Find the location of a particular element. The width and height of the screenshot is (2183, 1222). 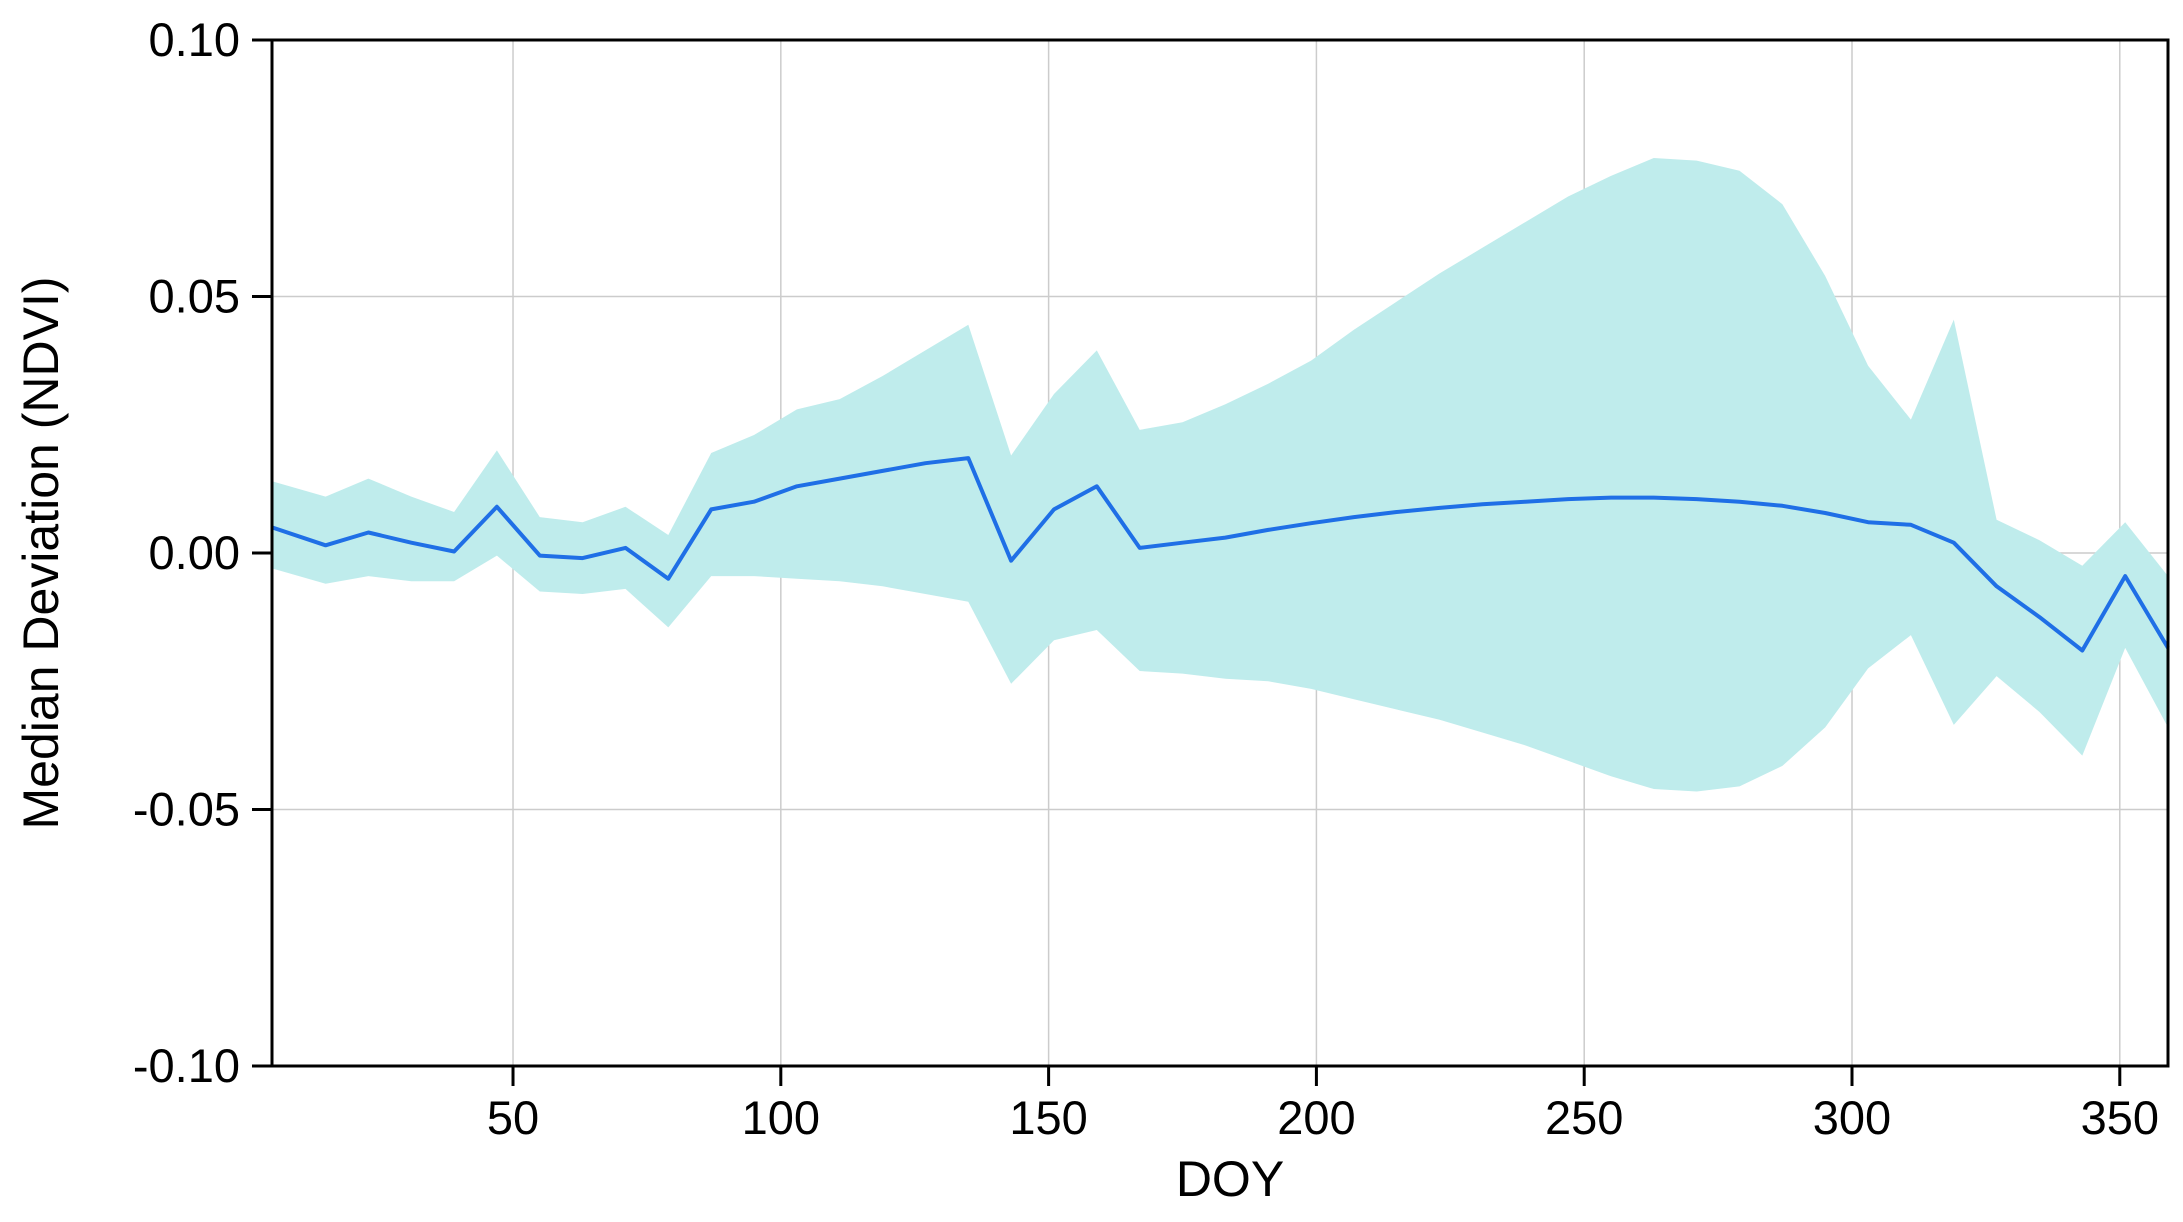

y-tick-label: 0.00 is located at coordinates (194, 552).